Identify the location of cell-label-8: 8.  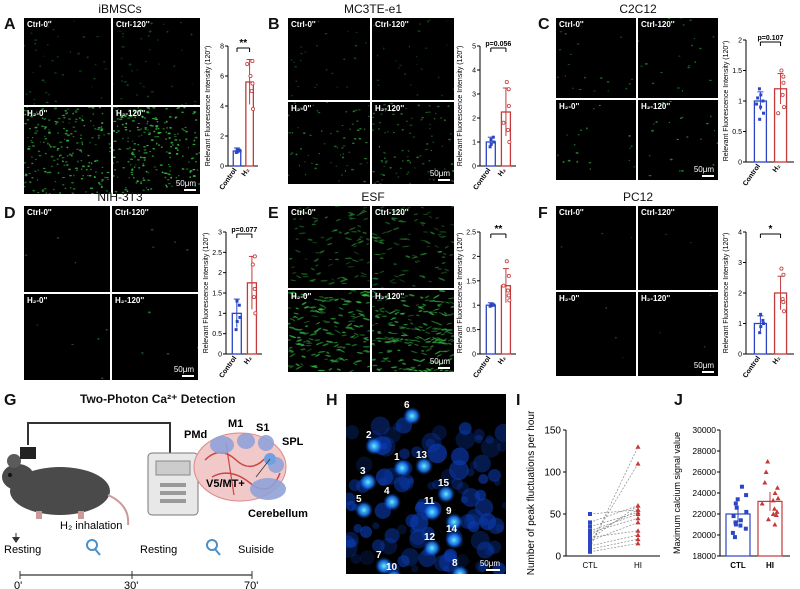
(455, 563).